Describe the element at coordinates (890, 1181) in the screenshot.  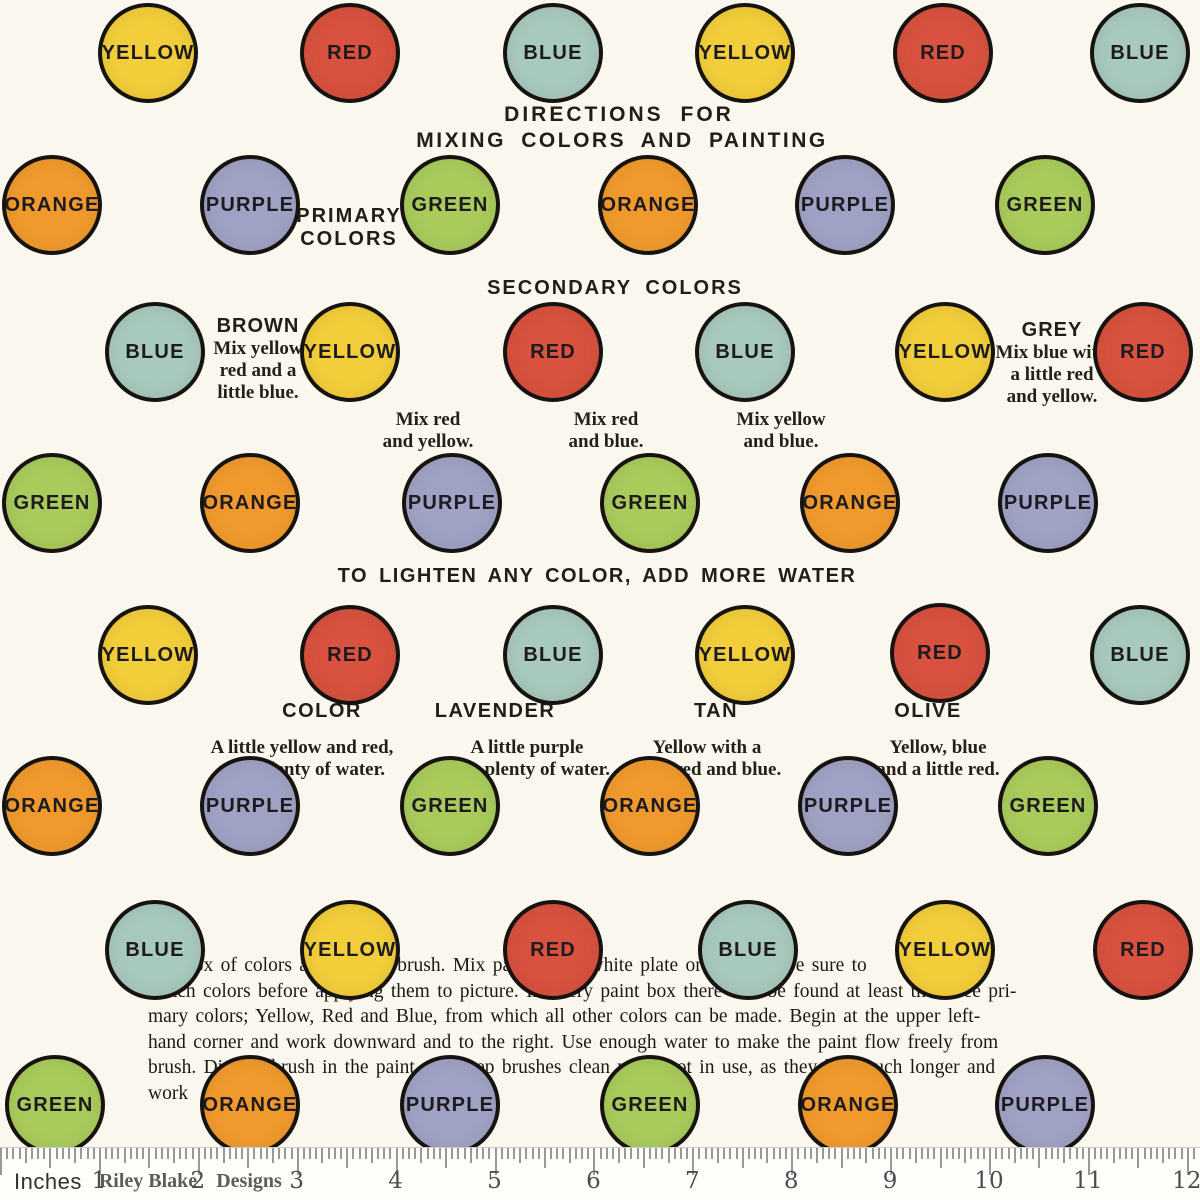
I see `ruler-number: 9` at that location.